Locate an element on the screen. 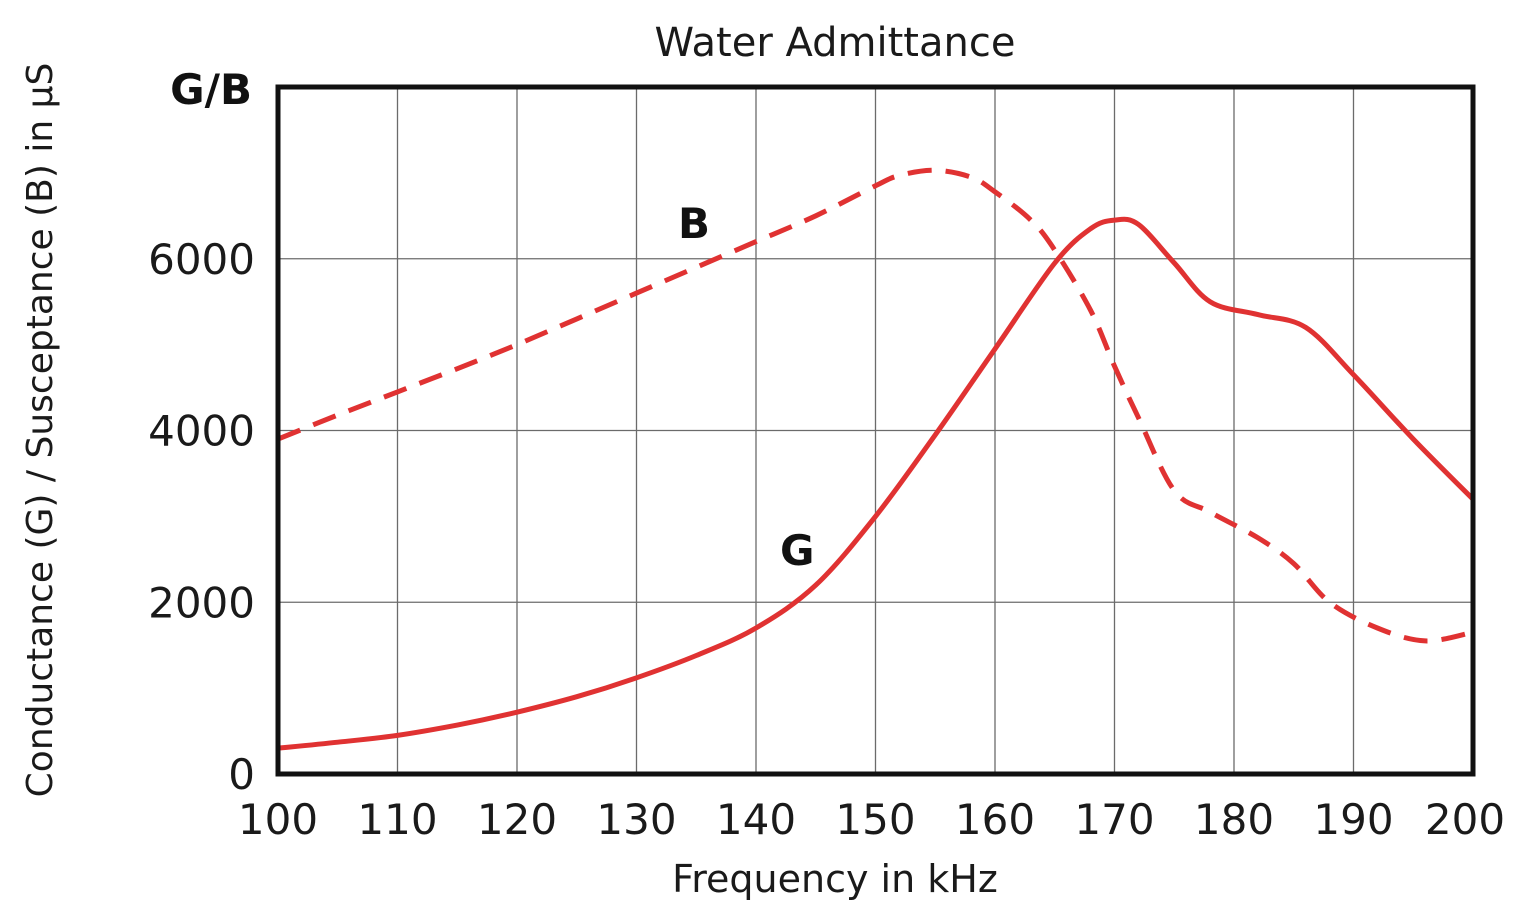  chart-title: Water Admittance is located at coordinates (835, 43).